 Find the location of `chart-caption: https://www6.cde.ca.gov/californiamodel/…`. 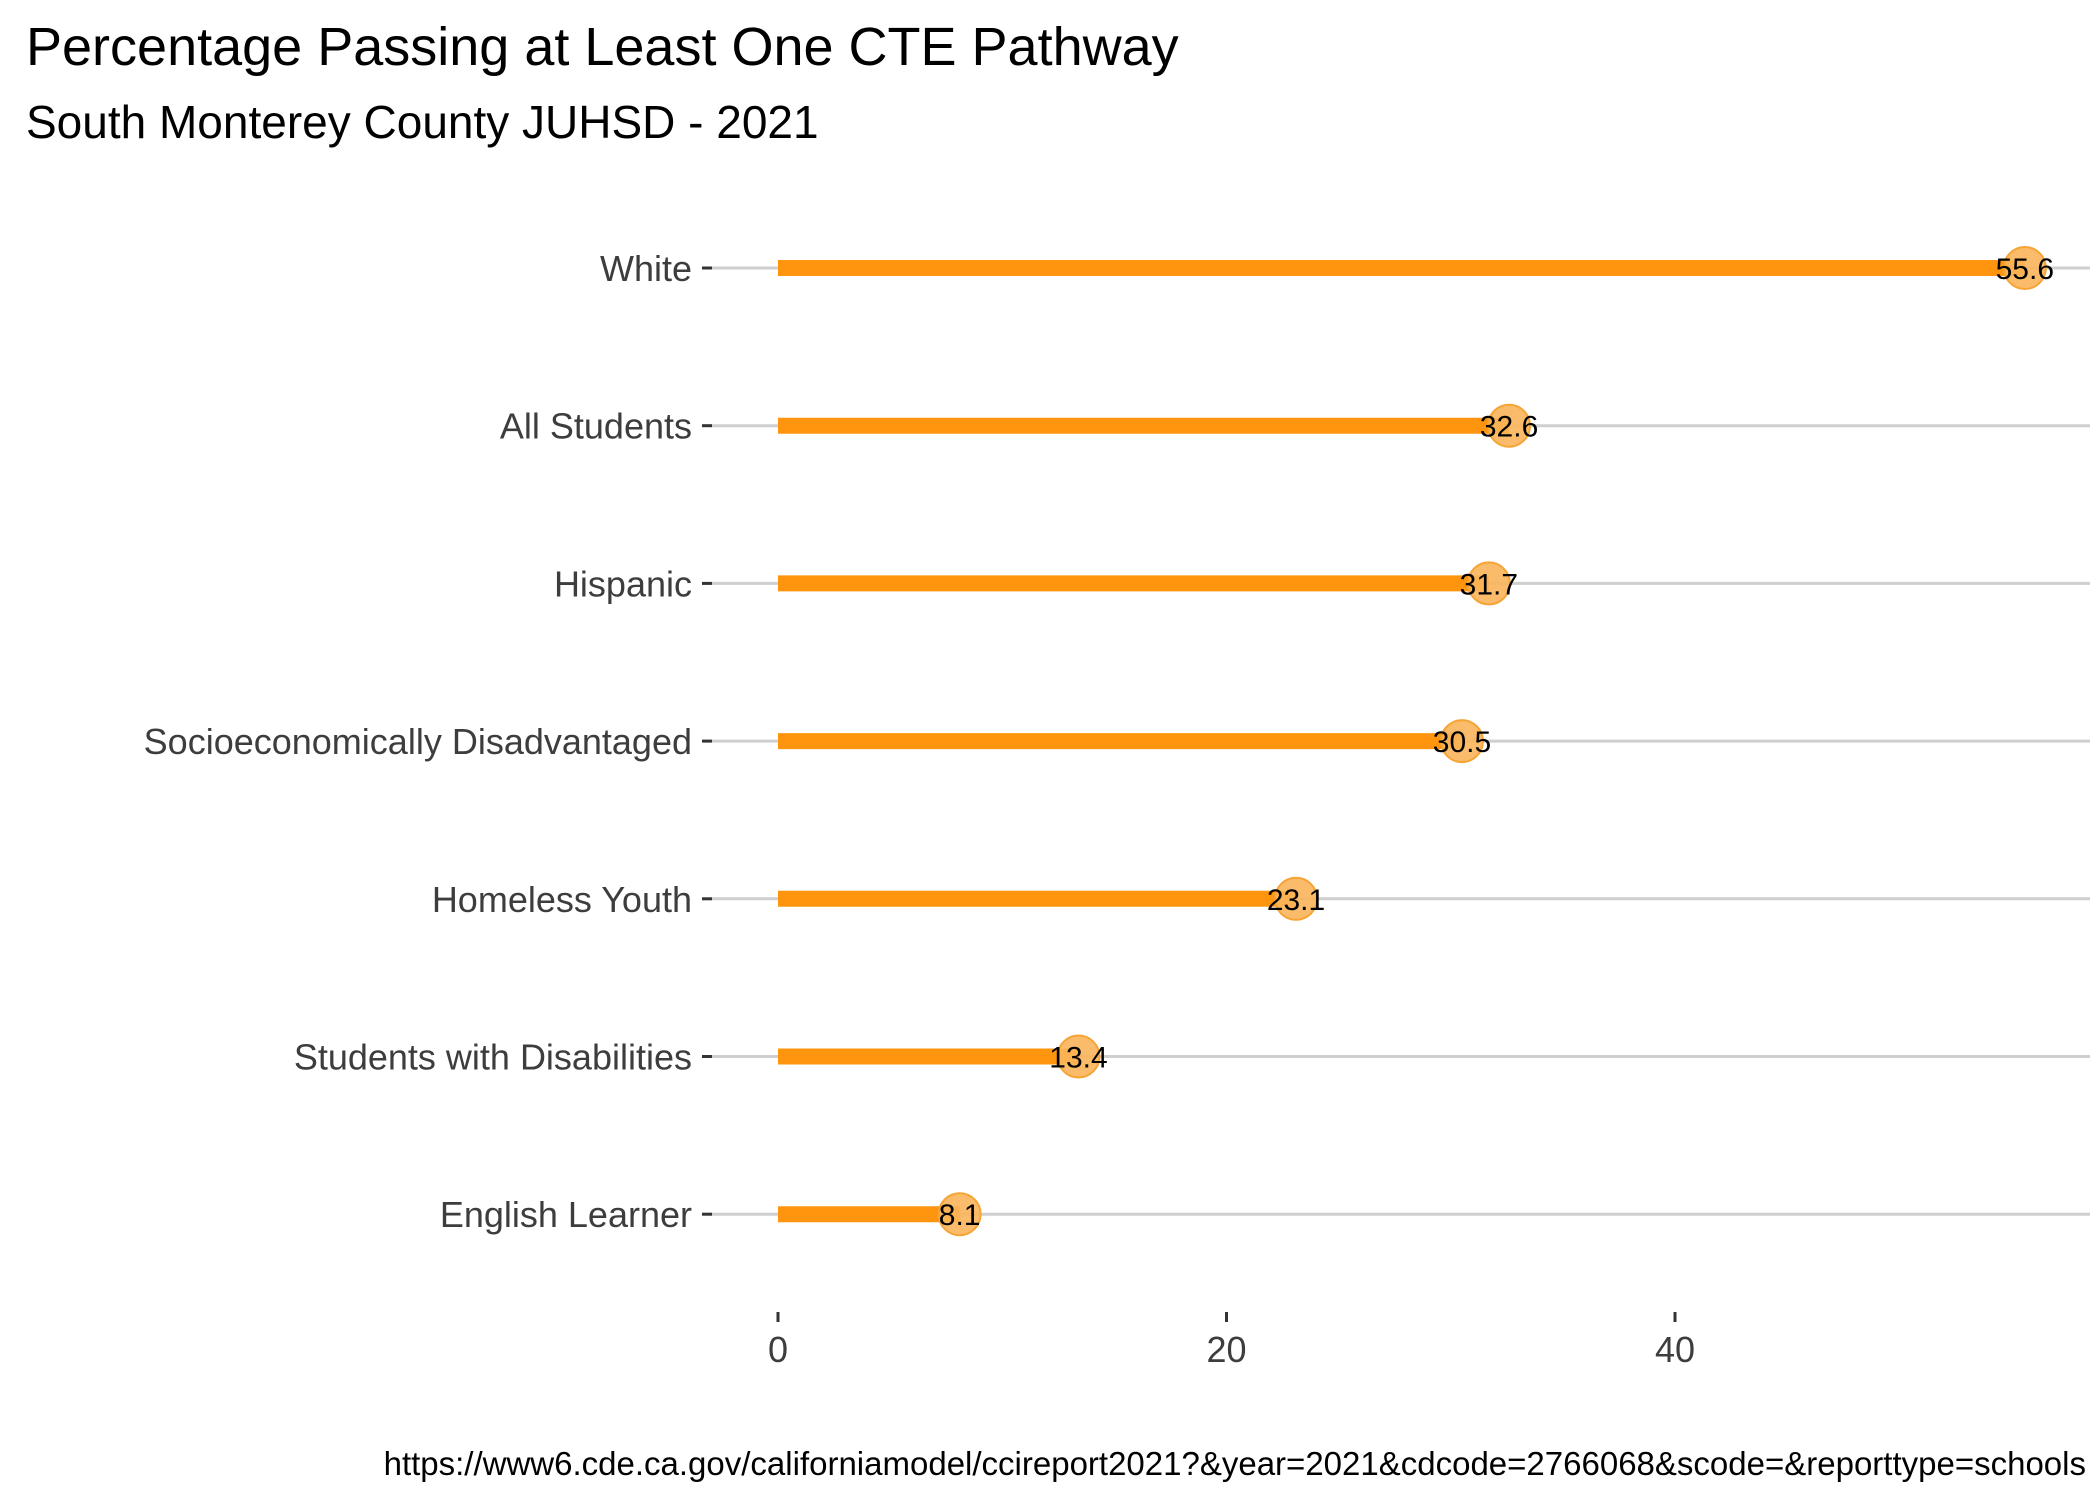

chart-caption: https://www6.cde.ca.gov/californiamodel/… is located at coordinates (1235, 1463).